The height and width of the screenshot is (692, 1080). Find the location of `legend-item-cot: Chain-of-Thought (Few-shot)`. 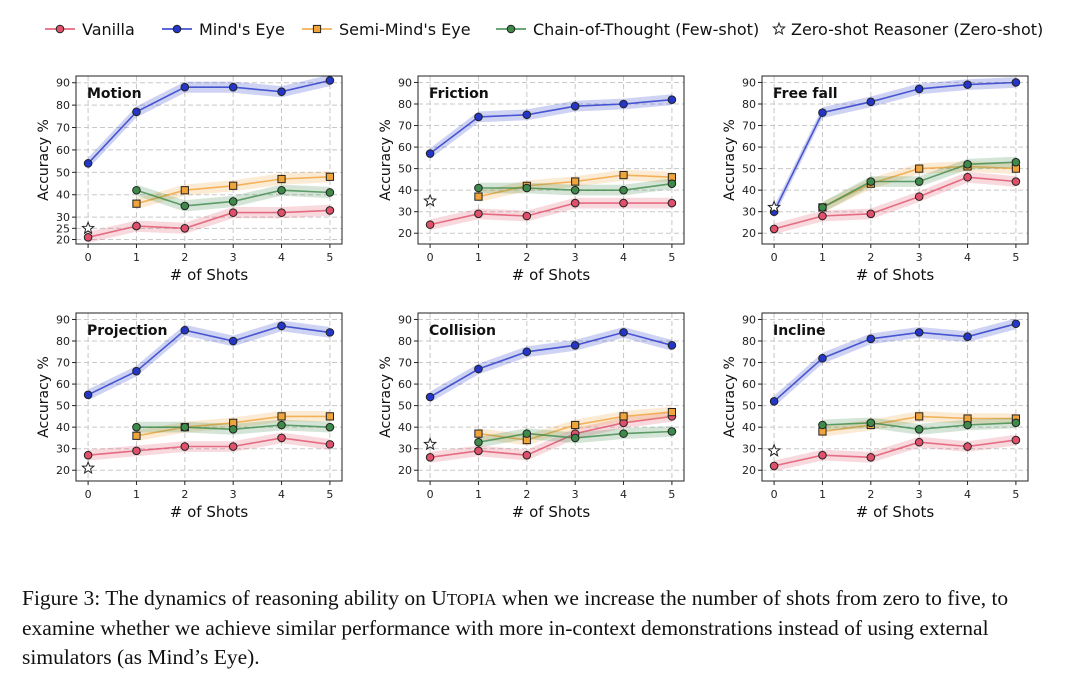

legend-item-cot: Chain-of-Thought (Few-shot) is located at coordinates (627, 29).